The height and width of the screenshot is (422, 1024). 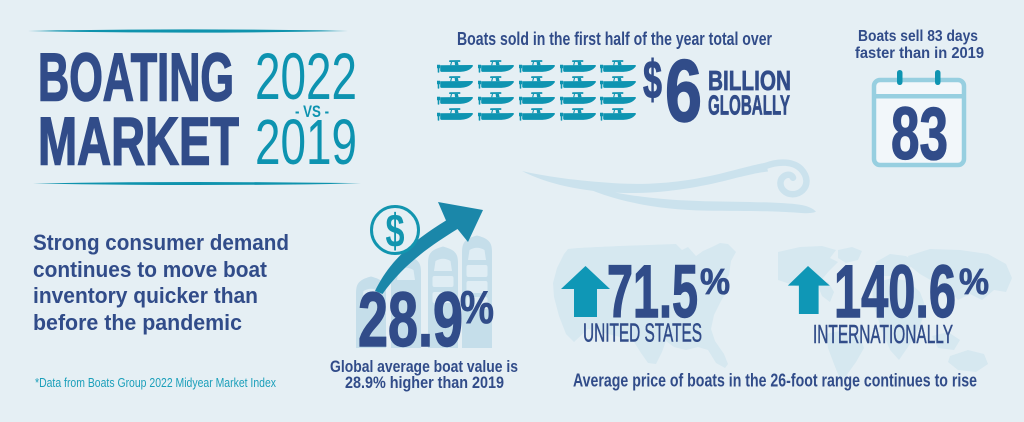 What do you see at coordinates (749, 80) in the screenshot?
I see `svg-text: BILLION` at bounding box center [749, 80].